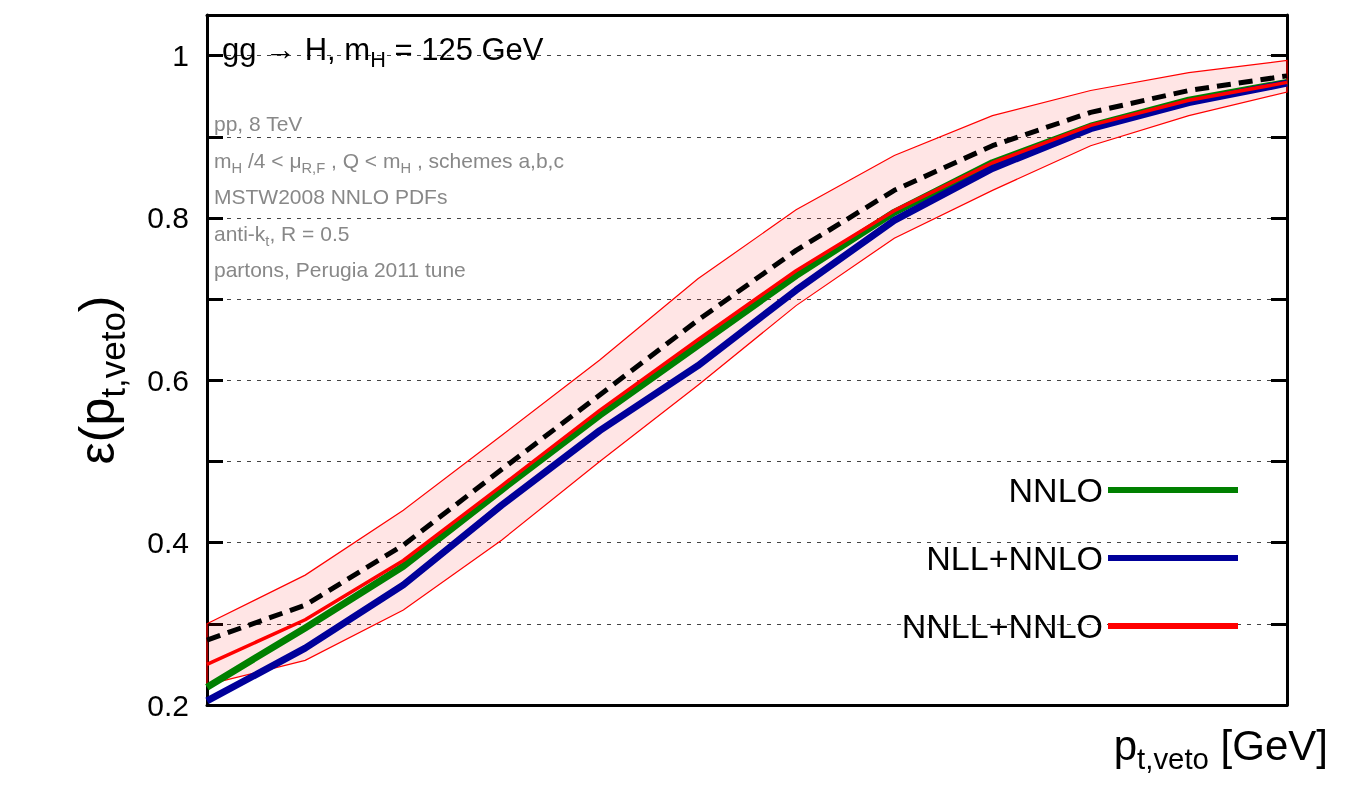 The image size is (1353, 788). Describe the element at coordinates (168, 380) in the screenshot. I see `y-tick-label: 0.6` at that location.